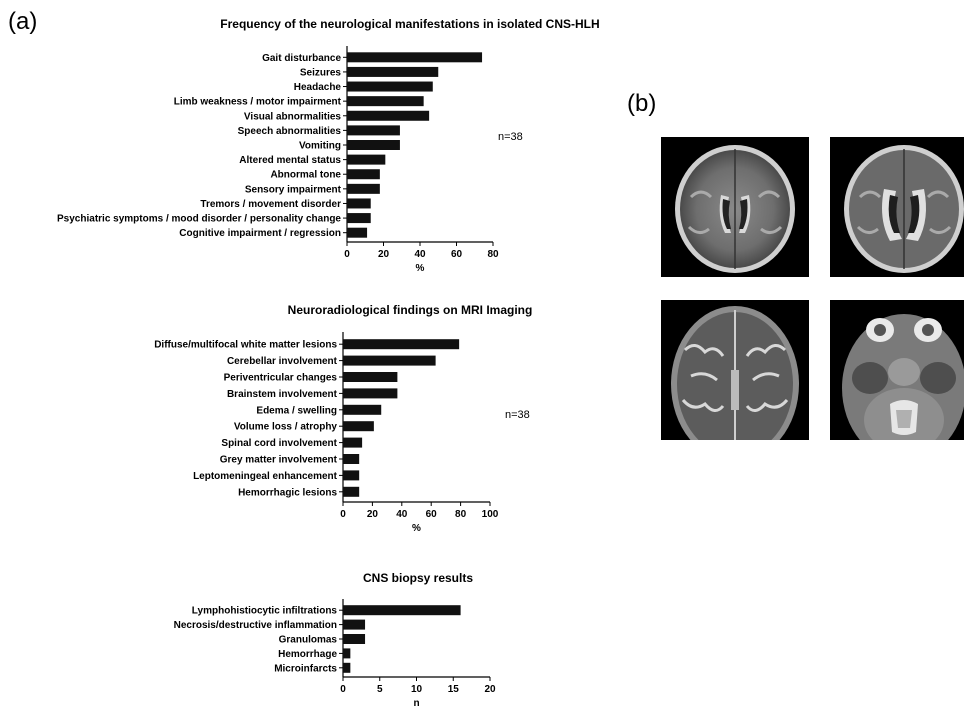 This screenshot has height=712, width=964. What do you see at coordinates (23, 21) in the screenshot?
I see `panel-label-a: (a)` at bounding box center [23, 21].